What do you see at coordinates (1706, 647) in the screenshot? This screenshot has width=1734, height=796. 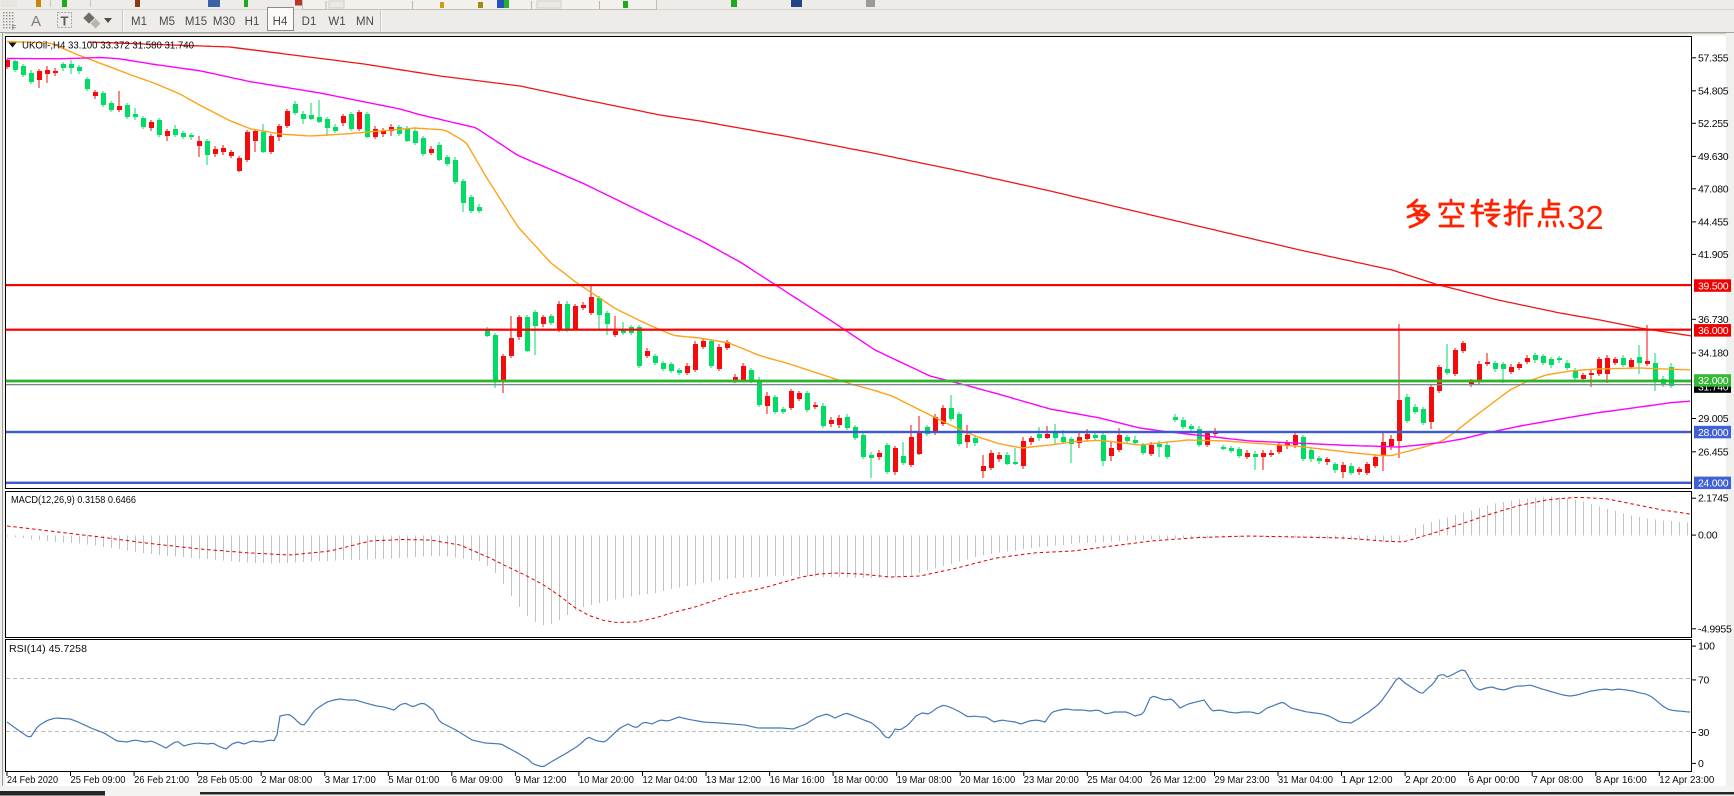 I see `svg-text: 100` at bounding box center [1706, 647].